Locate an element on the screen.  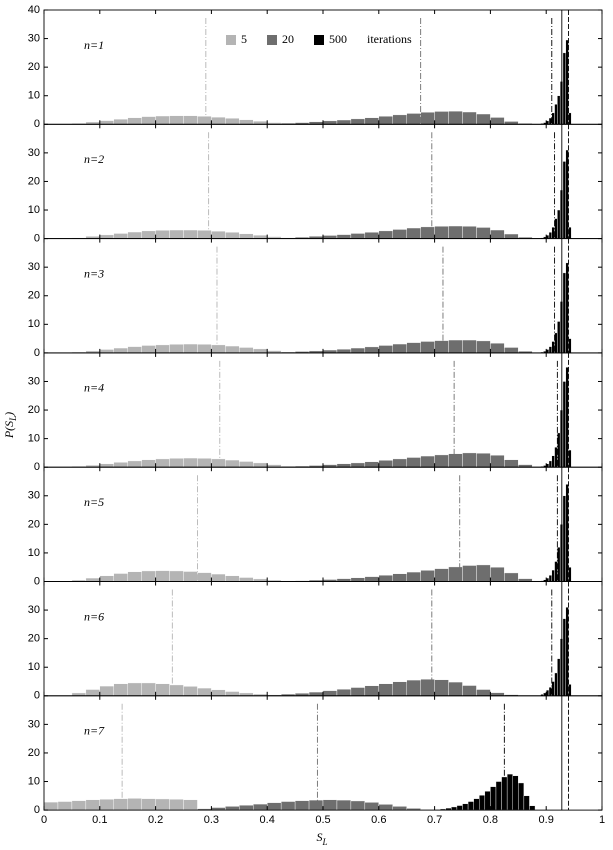
x-tick-label: 0.7 is located at coordinates (434, 820).